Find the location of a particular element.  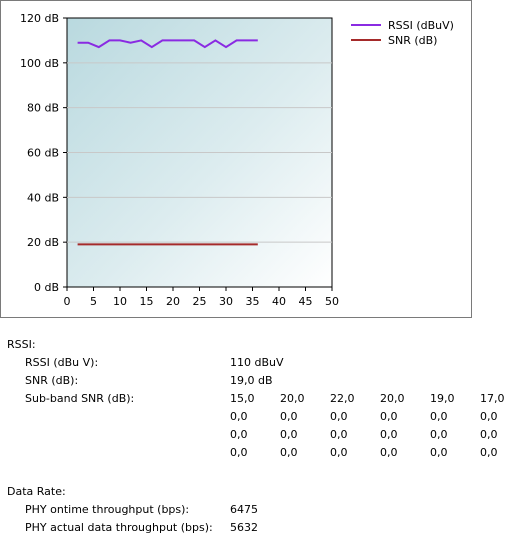

legend-label: SNR (dB) is located at coordinates (412, 40).